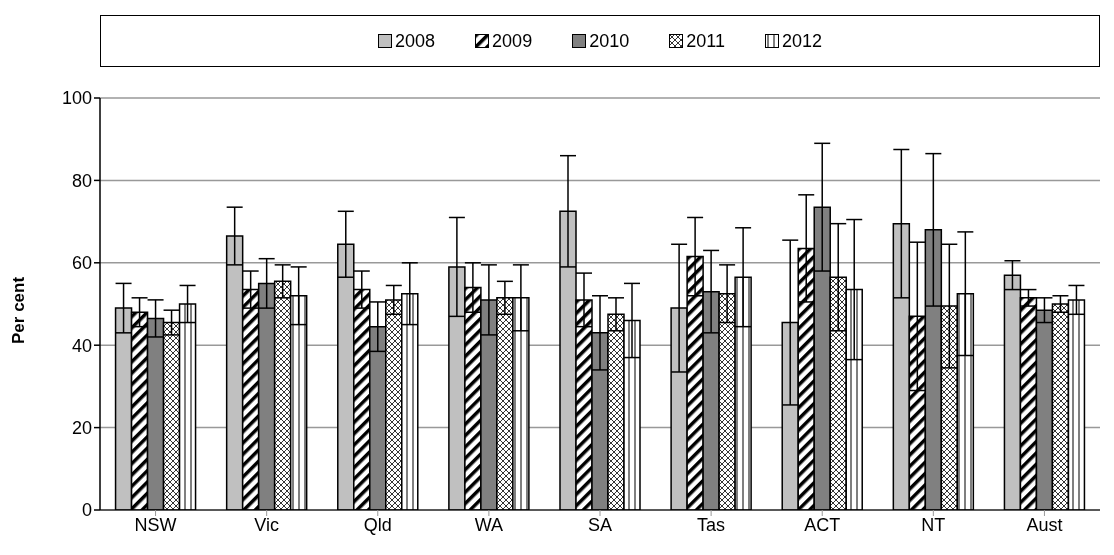 This screenshot has width=1114, height=555. Describe the element at coordinates (705, 41) in the screenshot. I see `legend-label: 2011` at that location.